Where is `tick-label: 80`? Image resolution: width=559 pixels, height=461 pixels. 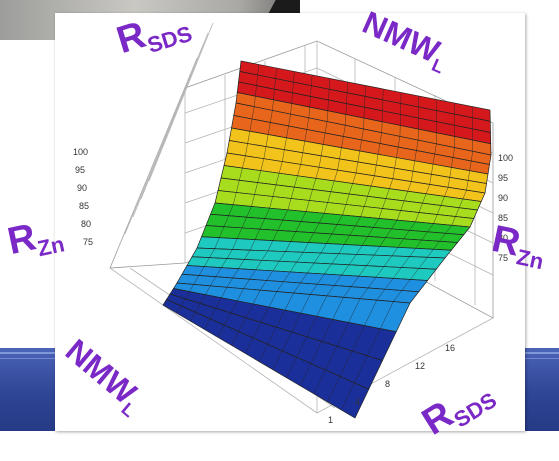
tick-label: 80 is located at coordinates (503, 238).